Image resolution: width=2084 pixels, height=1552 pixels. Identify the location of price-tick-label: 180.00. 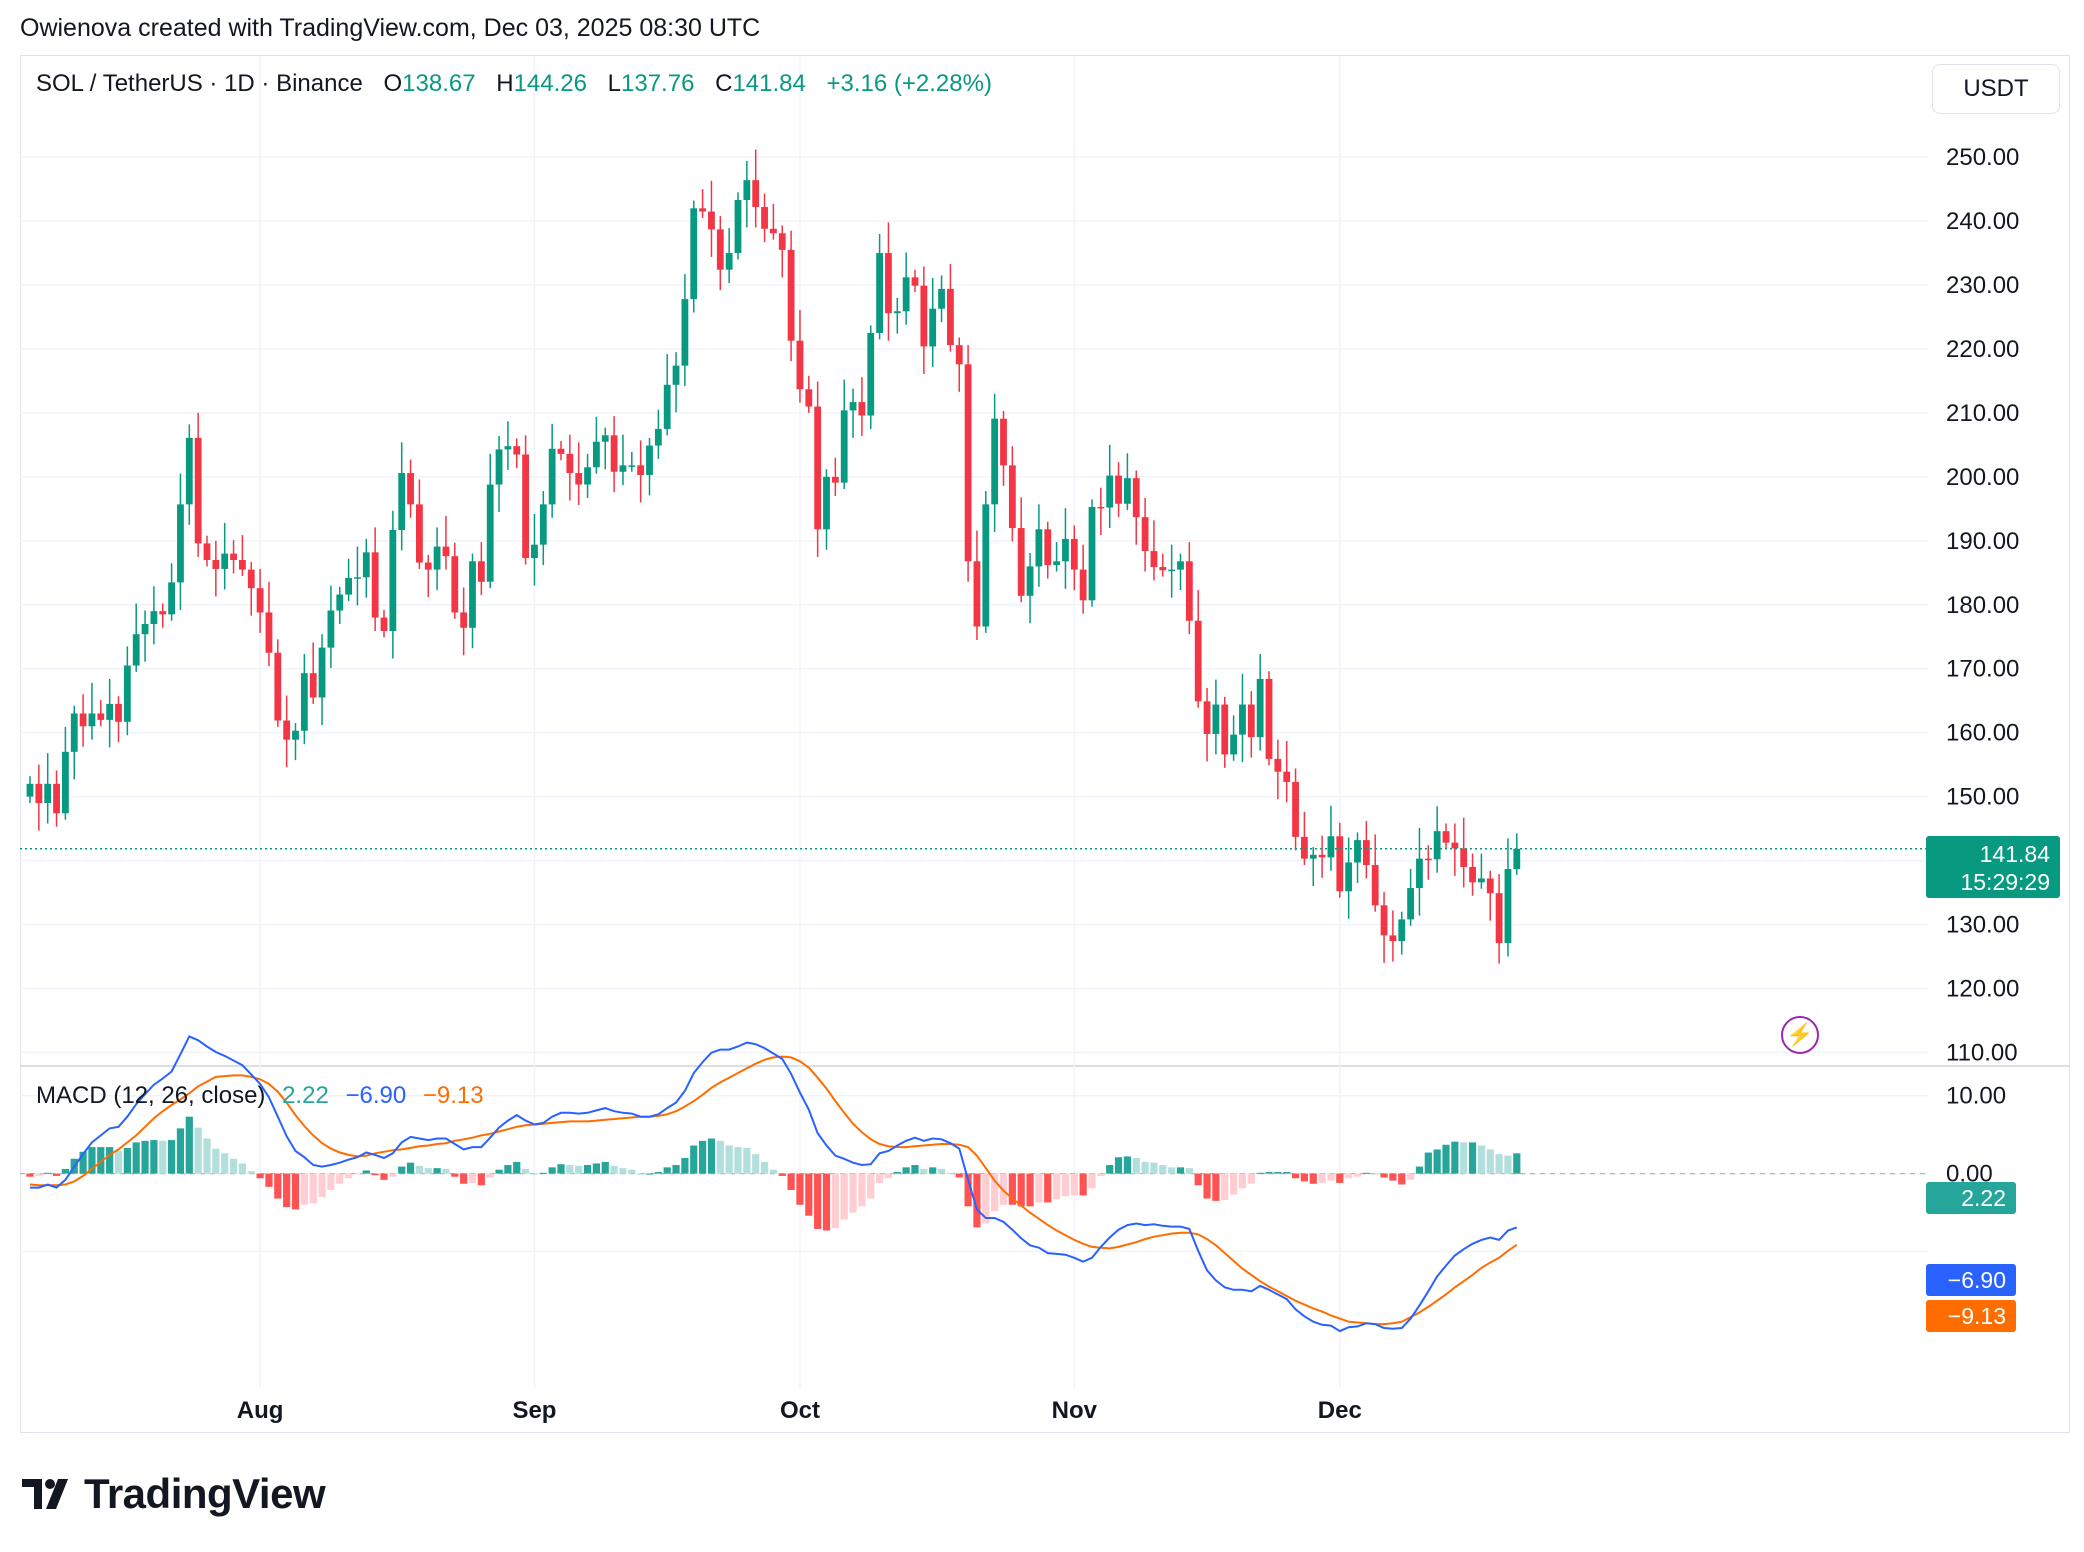
(1982, 605).